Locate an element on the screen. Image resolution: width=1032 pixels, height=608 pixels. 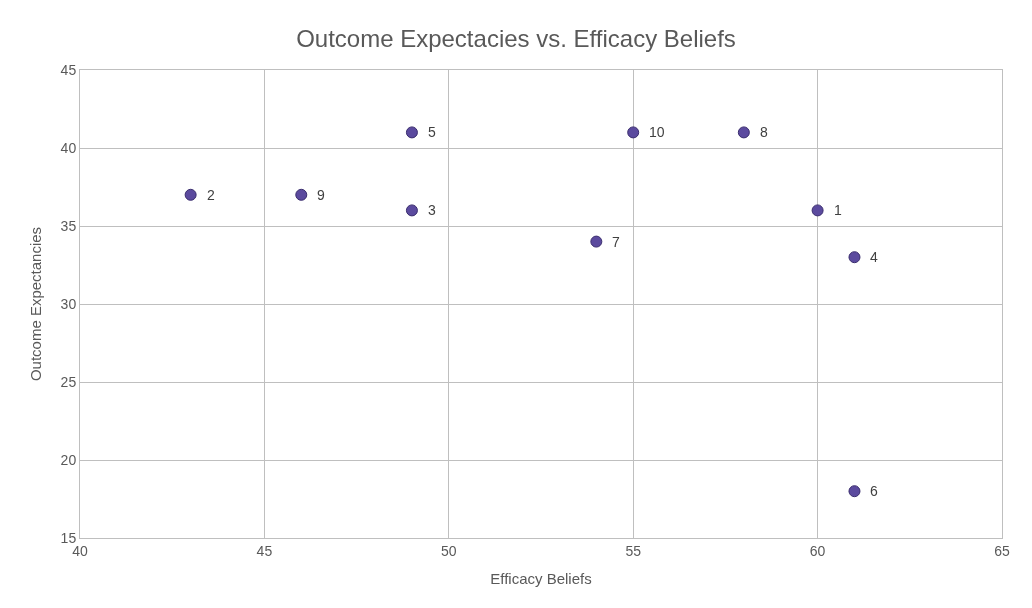
x-tick-label: 55 is located at coordinates (633, 550).